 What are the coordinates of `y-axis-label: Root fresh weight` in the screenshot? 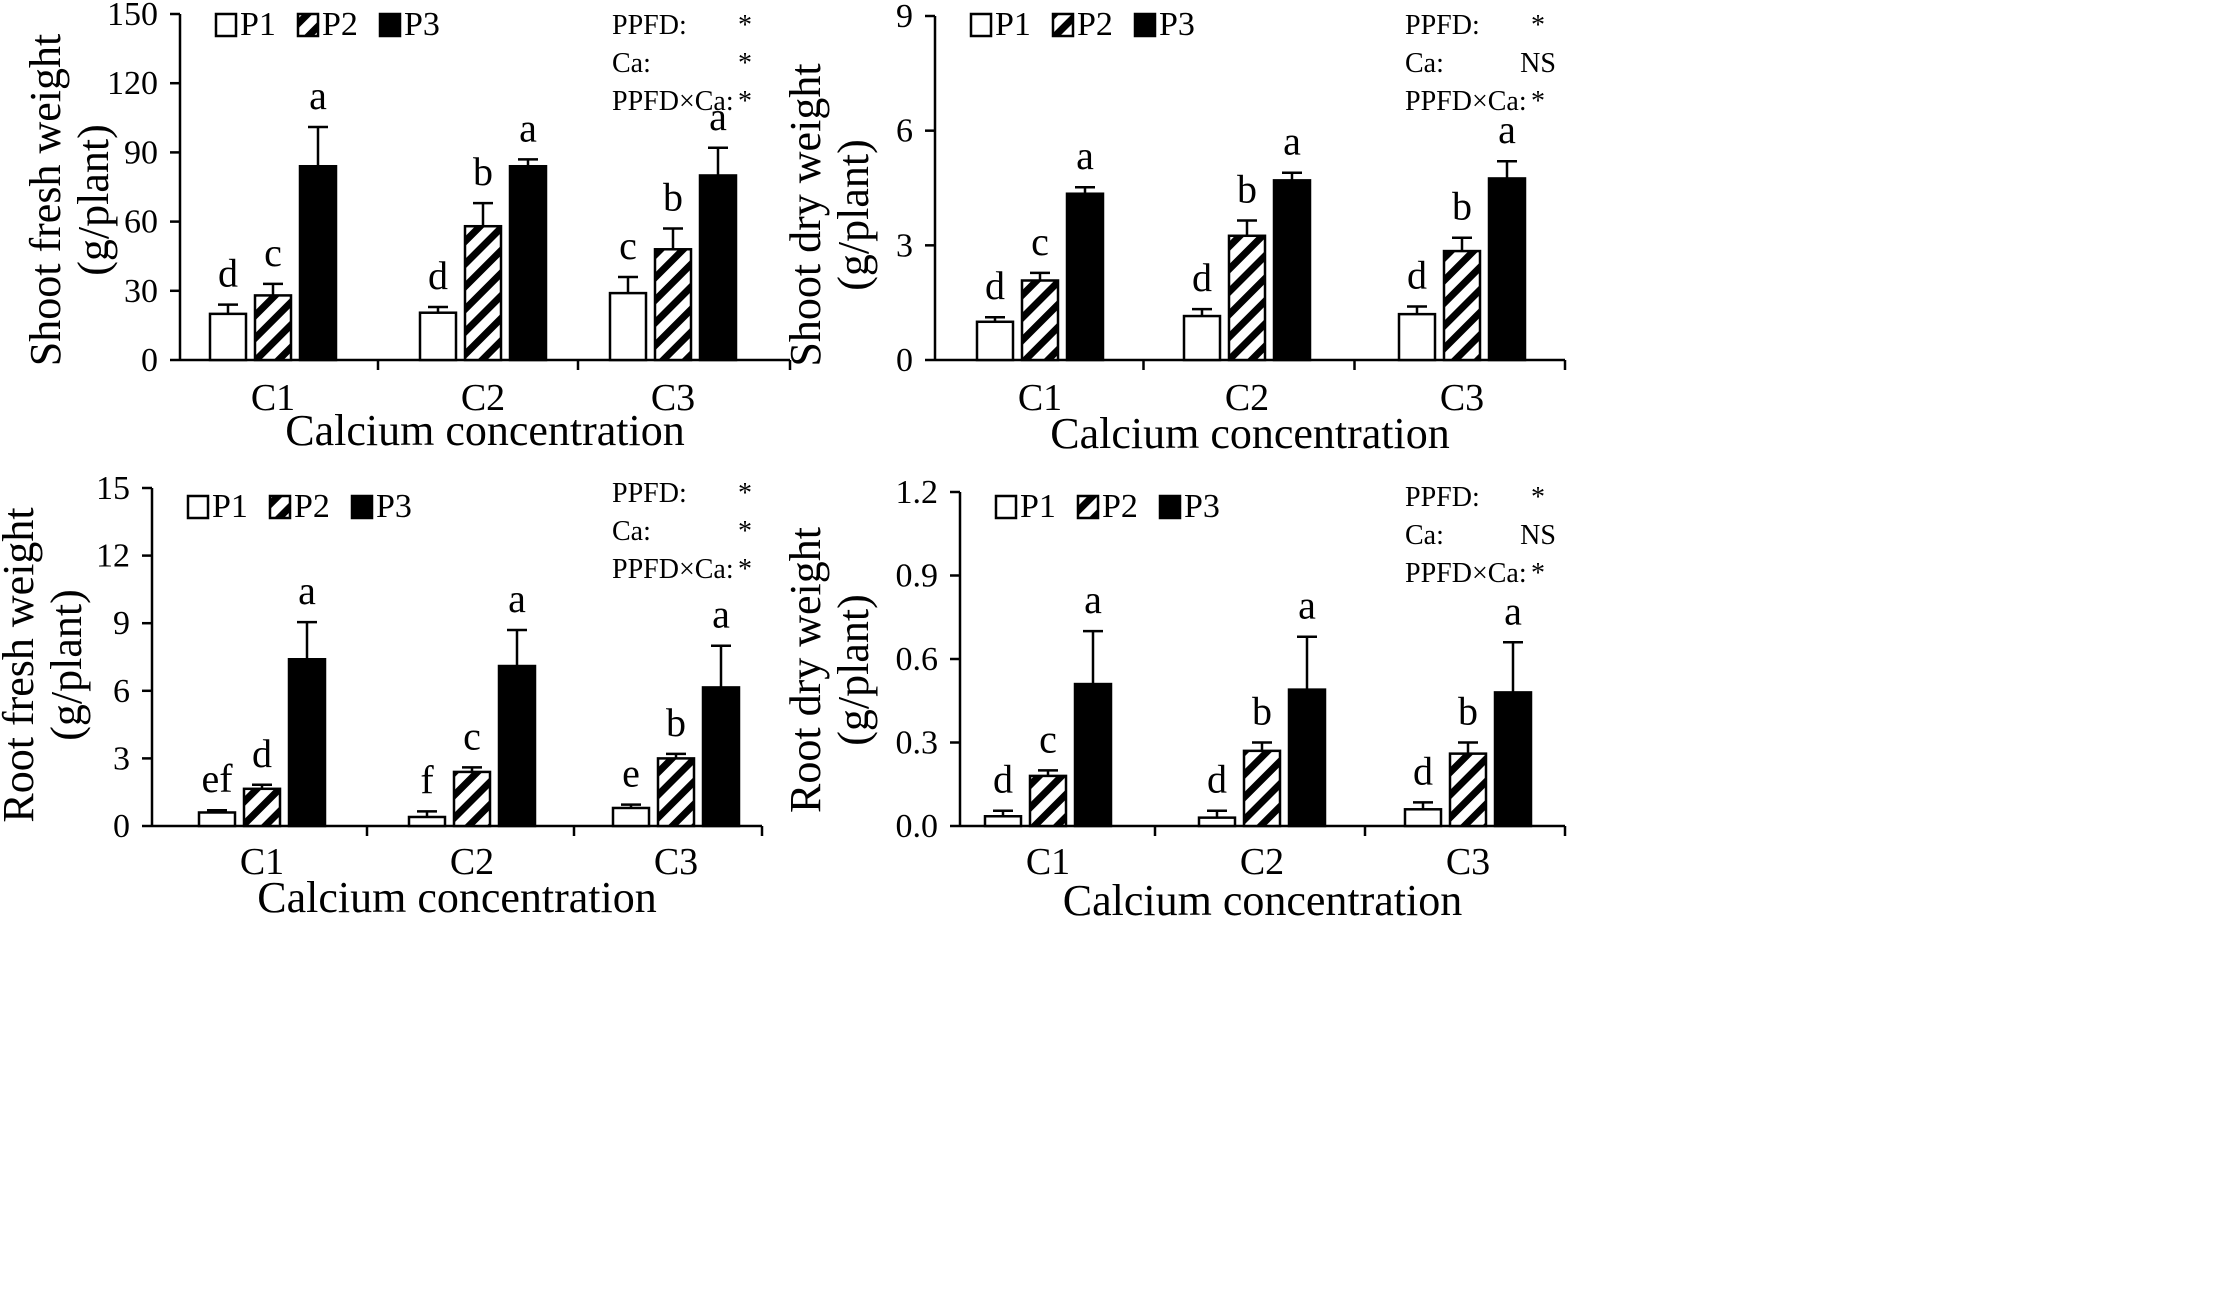 It's located at (21, 664).